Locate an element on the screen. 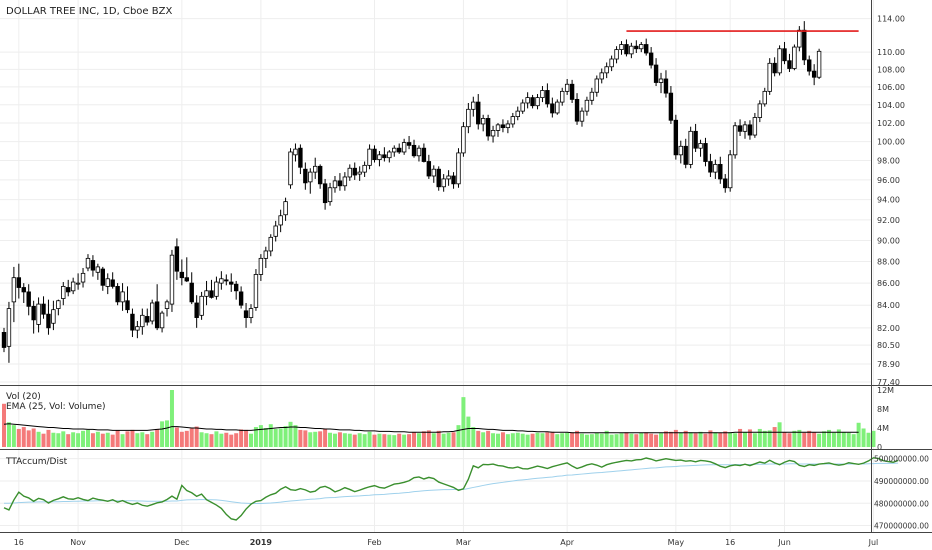 The width and height of the screenshot is (932, 550). volume-ema-line is located at coordinates (431, 428).